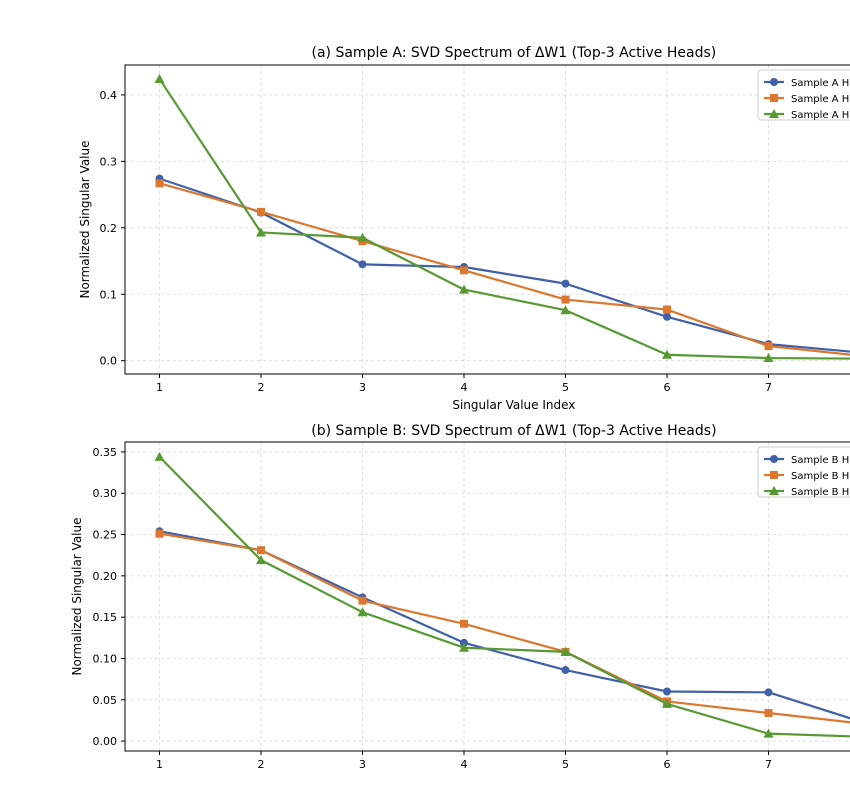 This screenshot has height=800, width=850. Describe the element at coordinates (105, 493) in the screenshot. I see `y-tick-label: 0.30` at that location.